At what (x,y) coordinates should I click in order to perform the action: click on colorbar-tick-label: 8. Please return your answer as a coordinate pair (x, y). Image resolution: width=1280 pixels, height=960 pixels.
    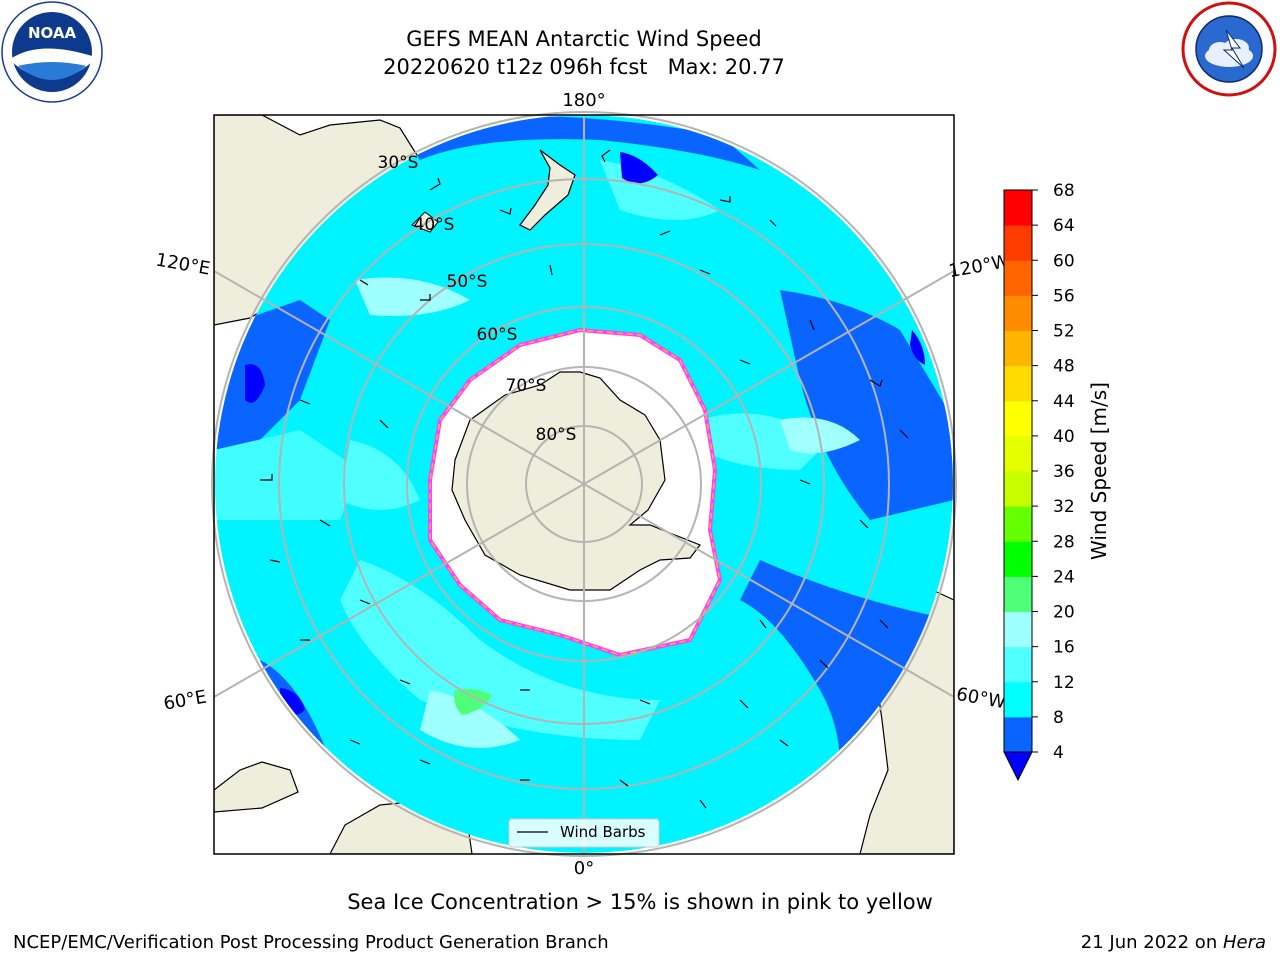
    Looking at the image, I should click on (1058, 718).